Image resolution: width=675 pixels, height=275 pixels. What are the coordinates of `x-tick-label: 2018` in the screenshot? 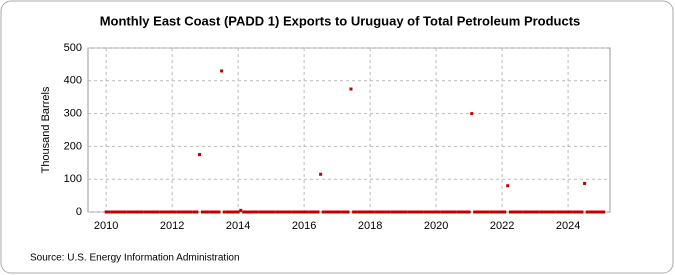 It's located at (370, 226).